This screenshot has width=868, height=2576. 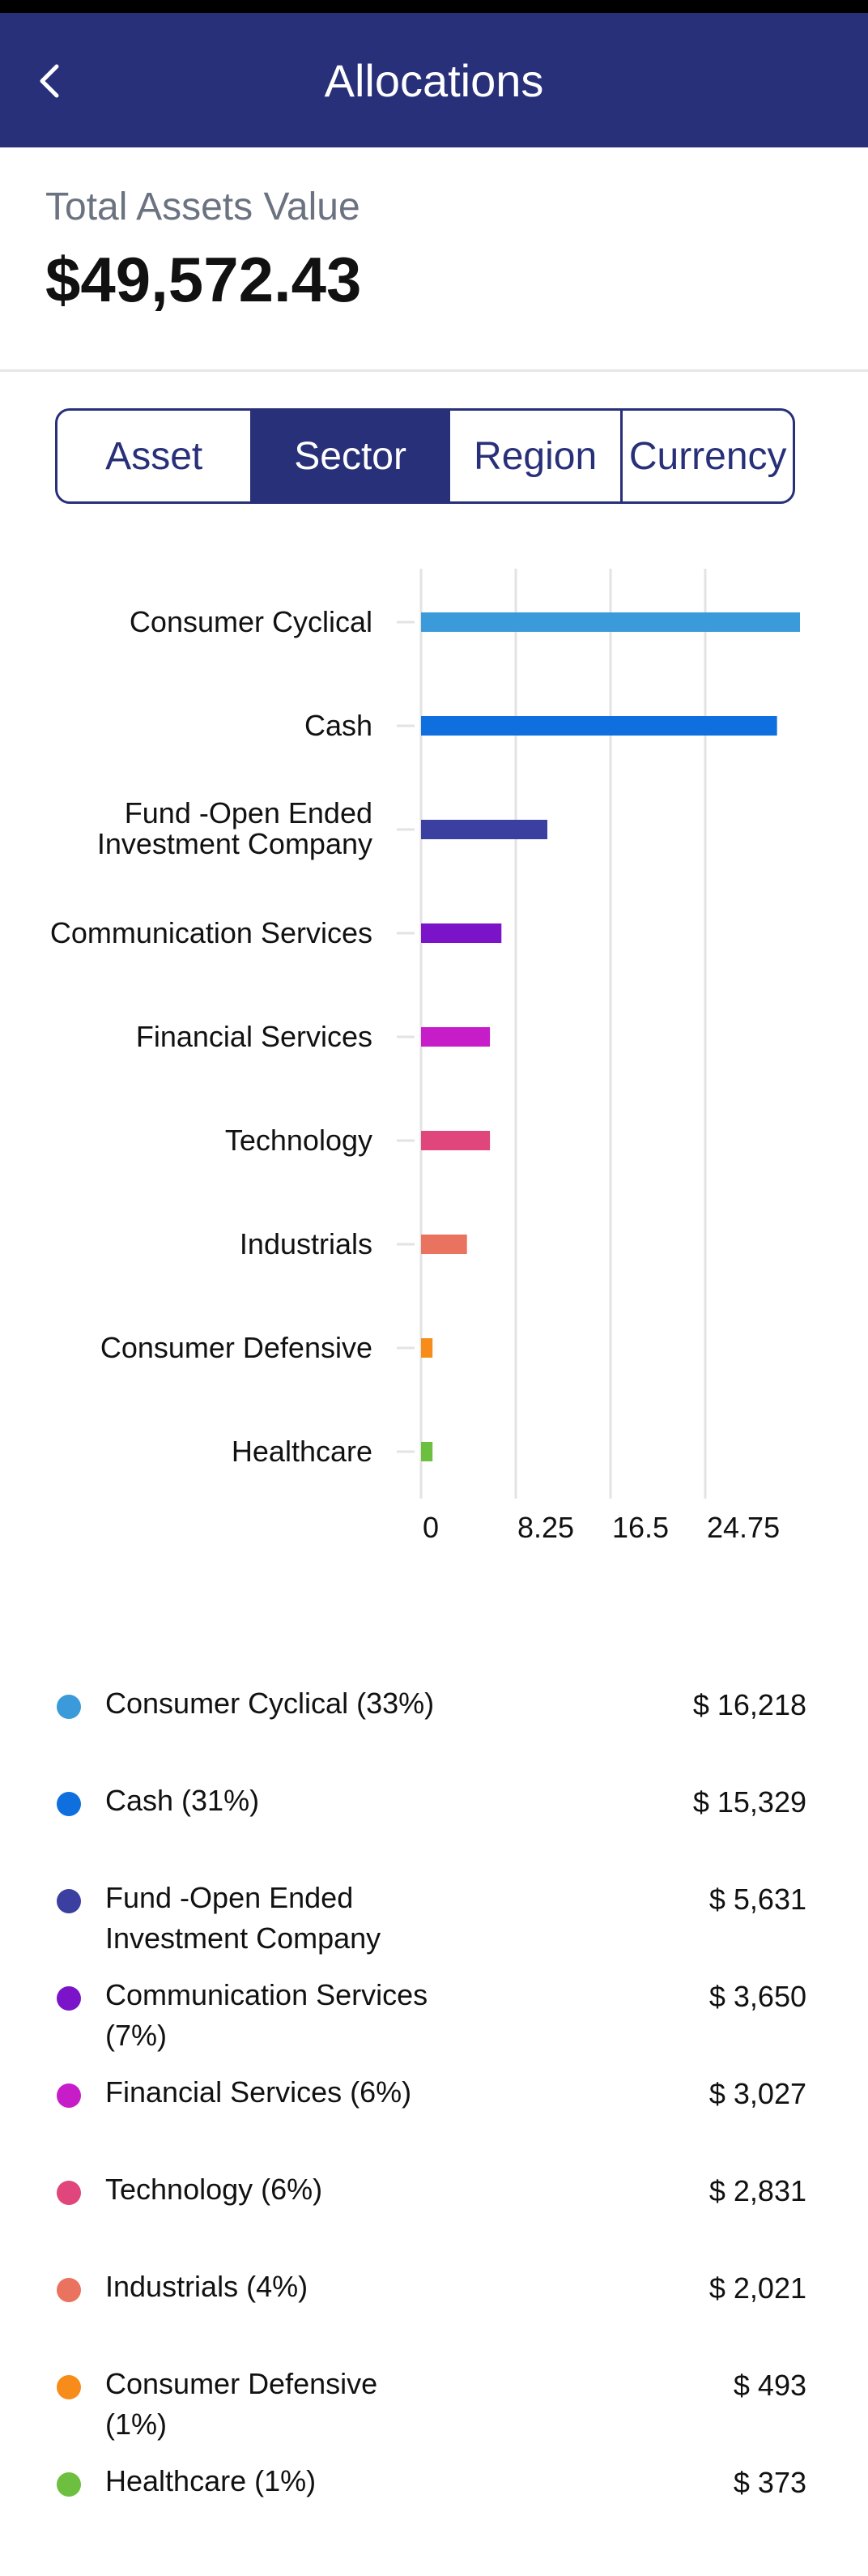 What do you see at coordinates (743, 1527) in the screenshot?
I see `x-tick-label: 24.75` at bounding box center [743, 1527].